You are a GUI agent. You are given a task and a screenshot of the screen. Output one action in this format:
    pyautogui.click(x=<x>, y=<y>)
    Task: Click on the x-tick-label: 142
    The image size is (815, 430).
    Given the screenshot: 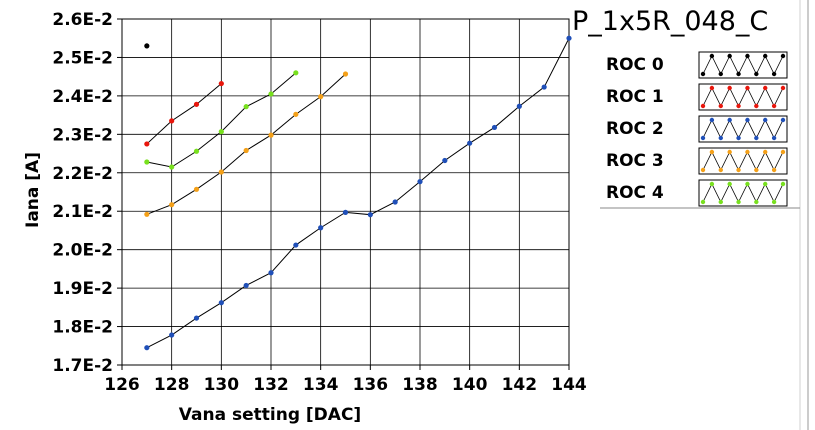 What is the action you would take?
    pyautogui.click(x=520, y=385)
    